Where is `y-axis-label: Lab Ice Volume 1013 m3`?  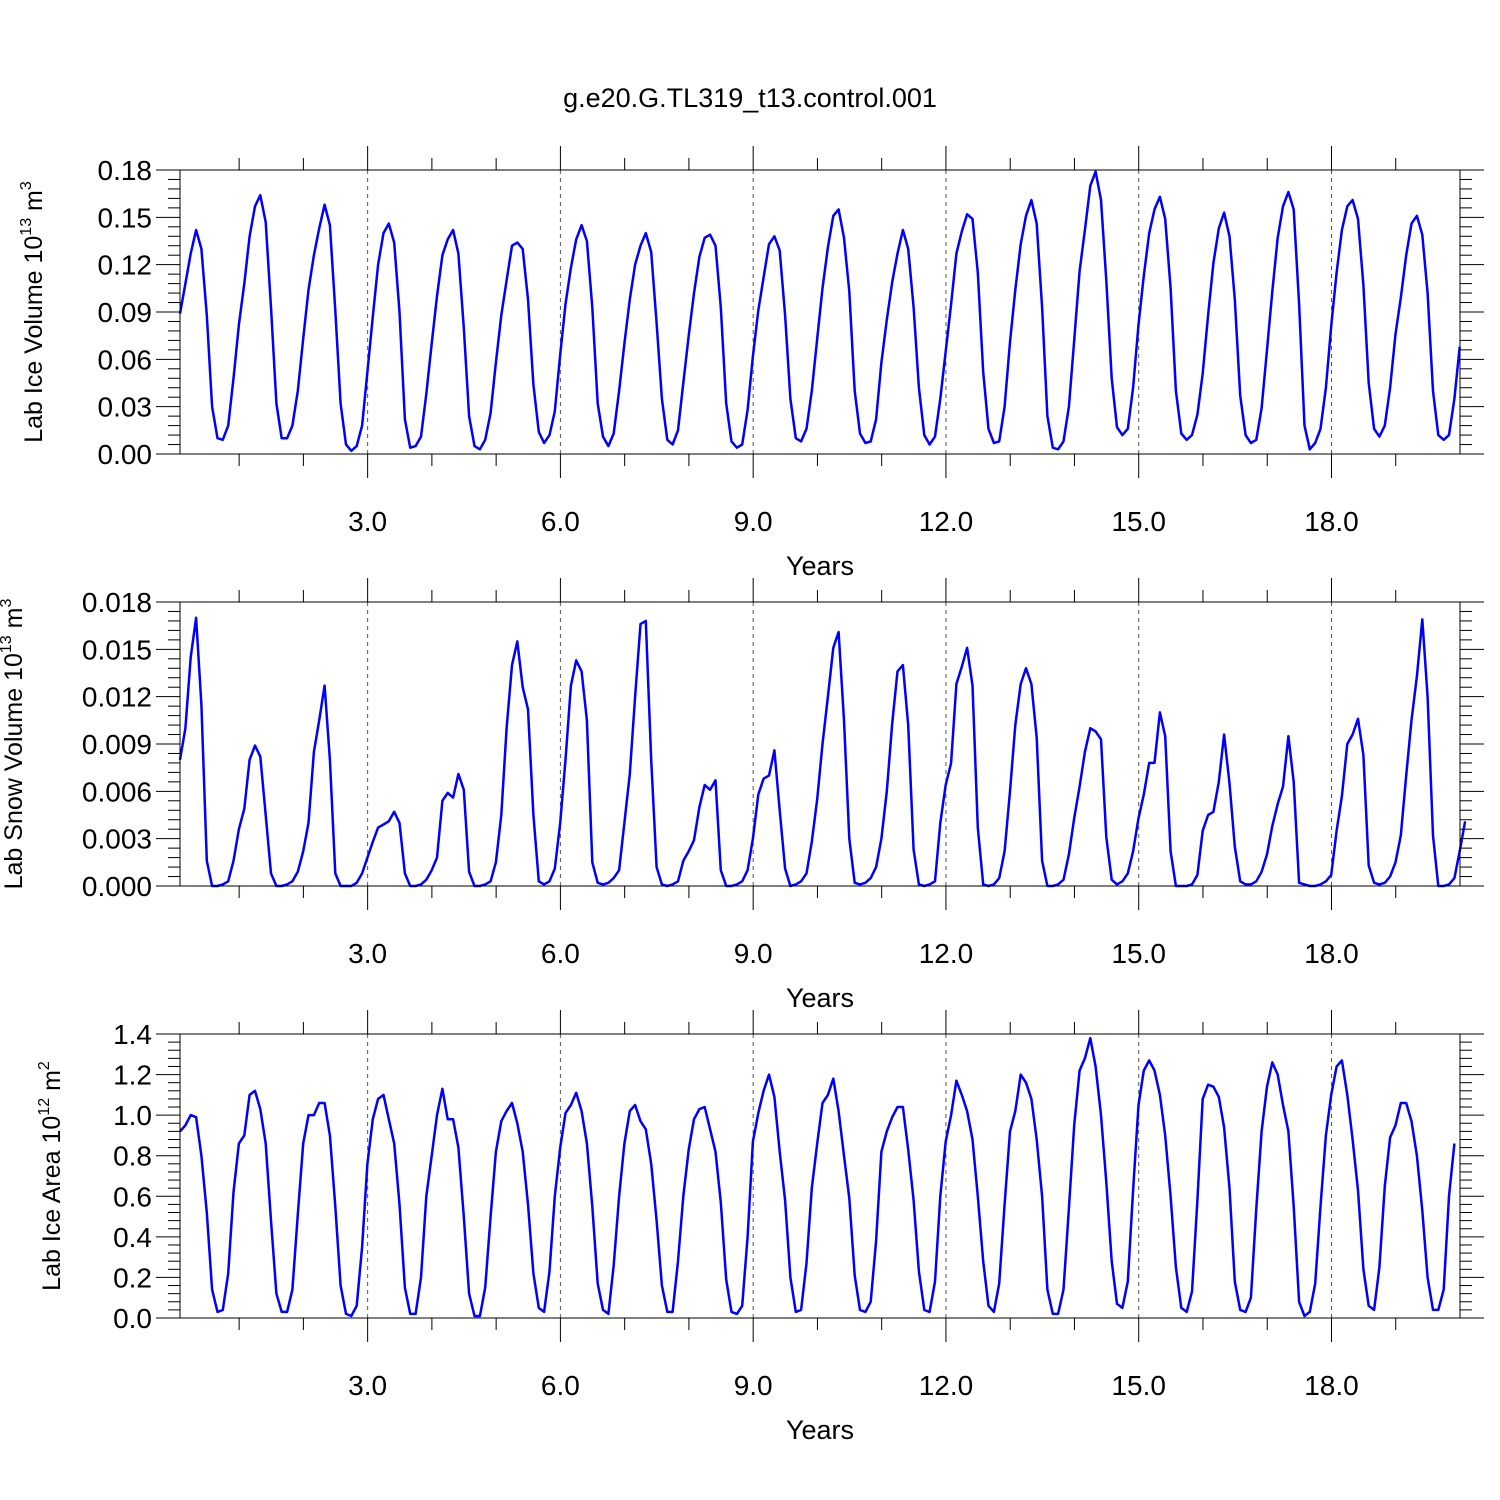
y-axis-label: Lab Ice Volume 1013 m3 is located at coordinates (33, 312).